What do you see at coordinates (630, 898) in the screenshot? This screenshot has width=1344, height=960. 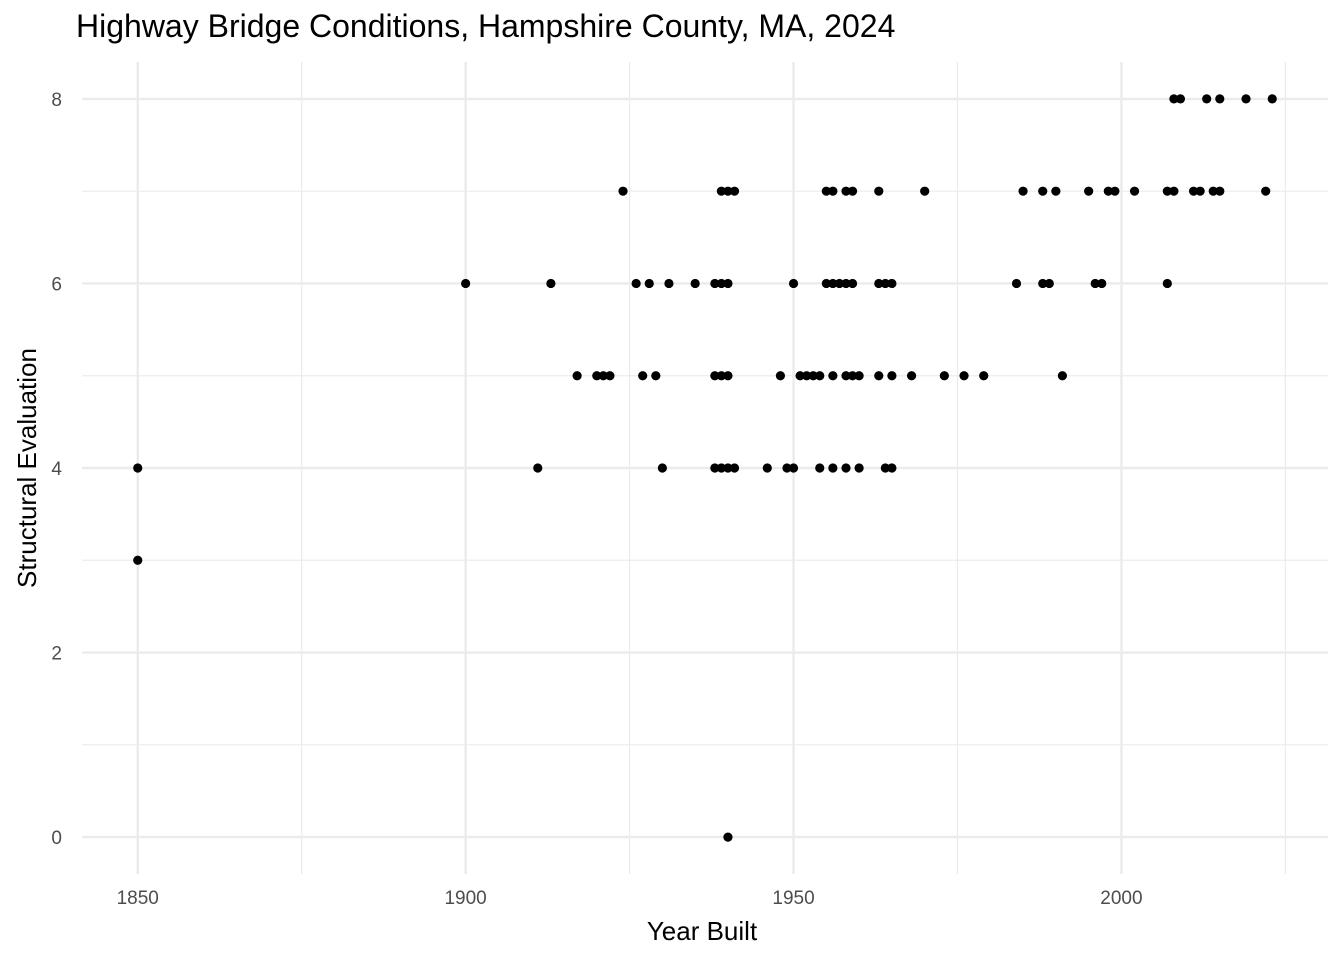 I see `x-tick-labels: 1850 1900 1950 2000` at bounding box center [630, 898].